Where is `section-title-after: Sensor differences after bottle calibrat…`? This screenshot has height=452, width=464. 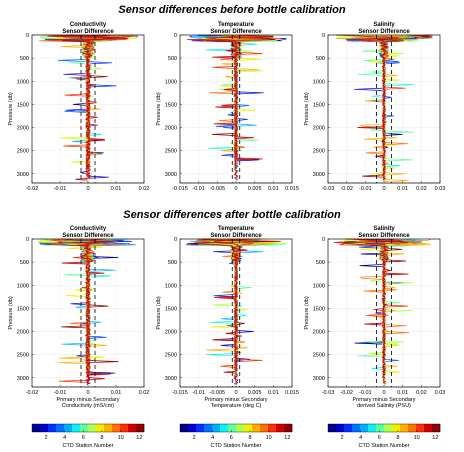 section-title-after: Sensor differences after bottle calibrat… is located at coordinates (232, 215).